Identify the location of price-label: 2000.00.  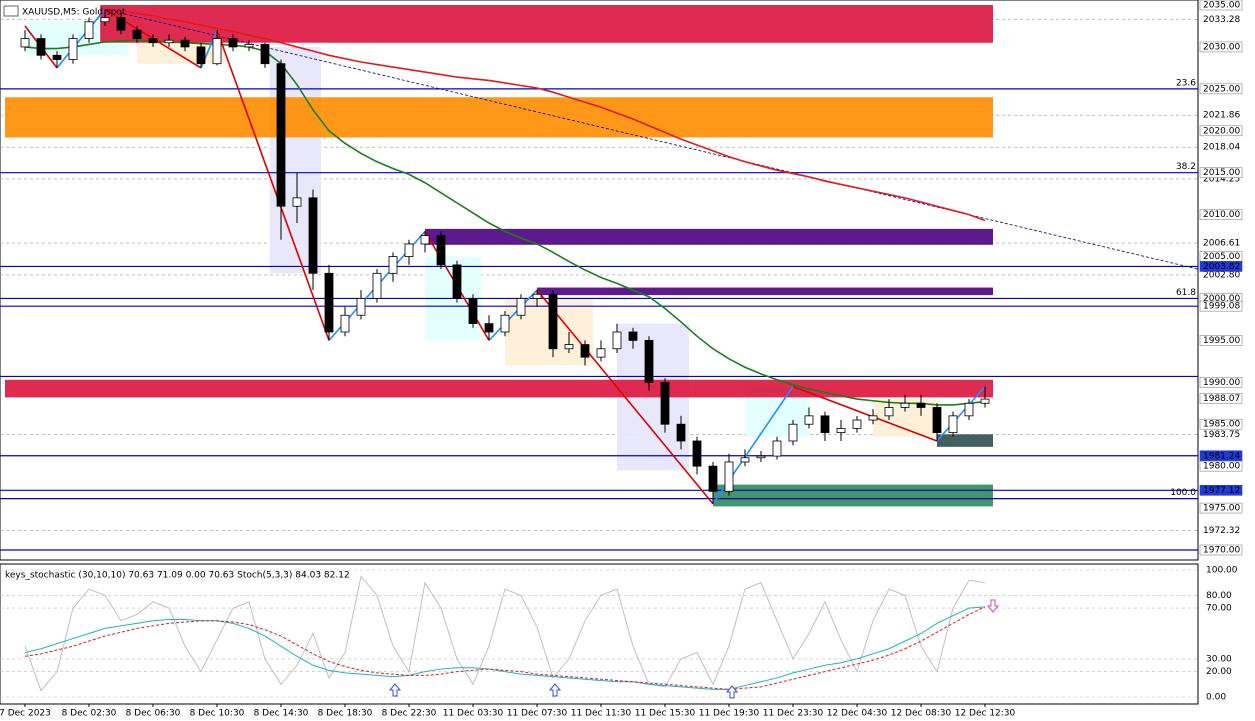
(1221, 299).